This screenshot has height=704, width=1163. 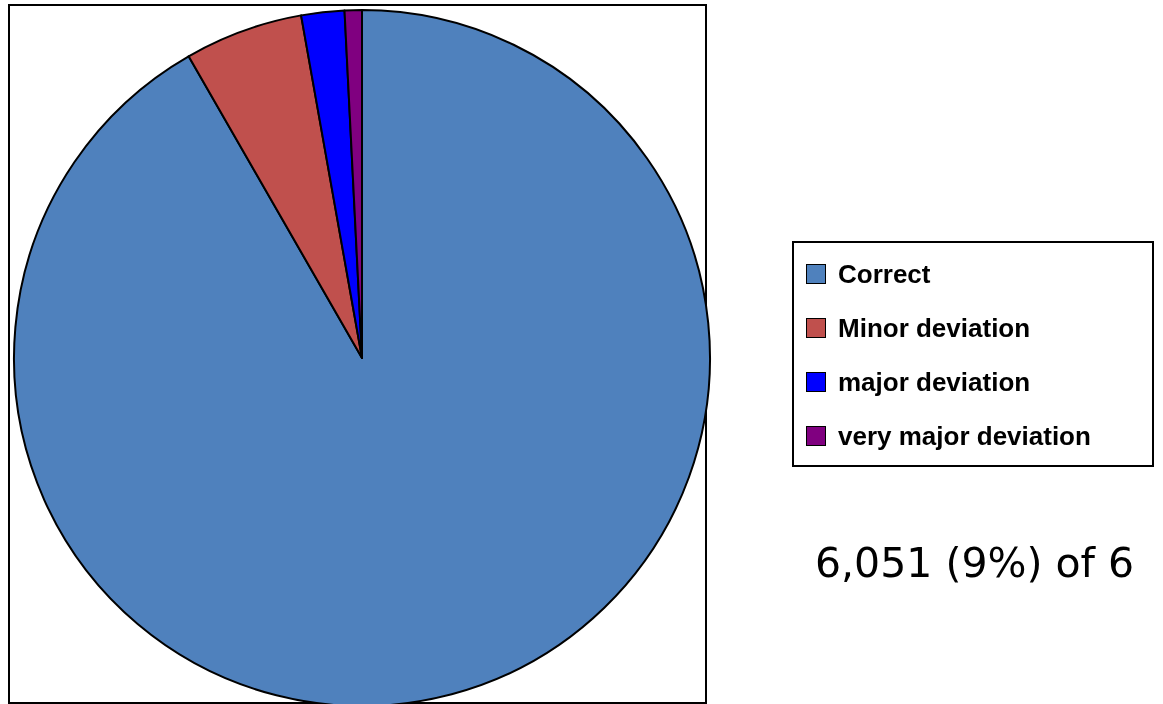 What do you see at coordinates (975, 563) in the screenshot?
I see `text: 6,051 (9%) of 6` at bounding box center [975, 563].